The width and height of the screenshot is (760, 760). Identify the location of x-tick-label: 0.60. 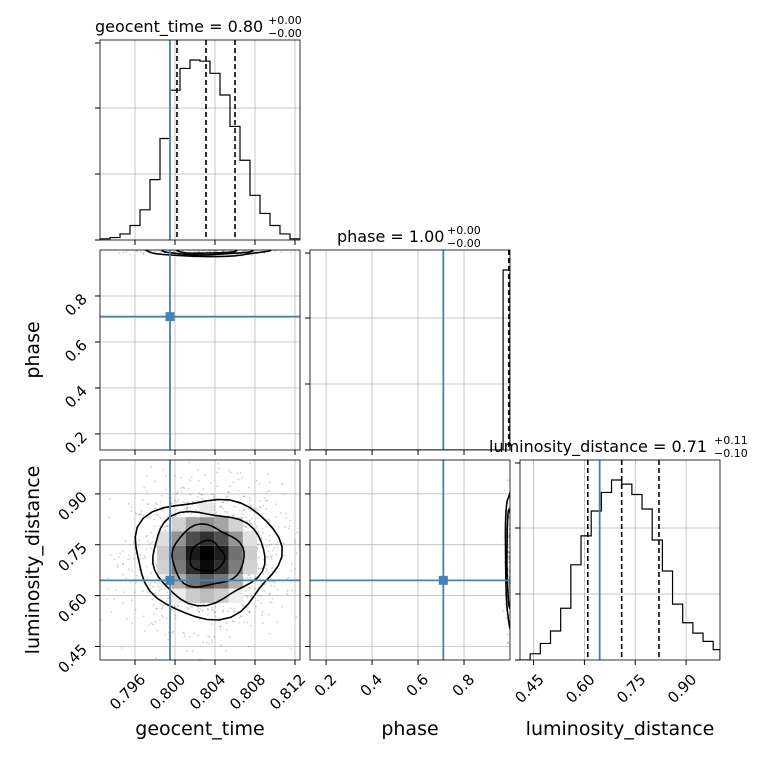
(580, 688).